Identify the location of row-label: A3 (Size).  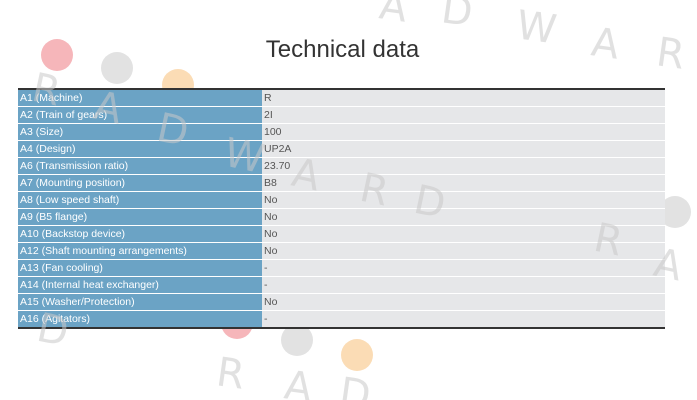
(140, 132).